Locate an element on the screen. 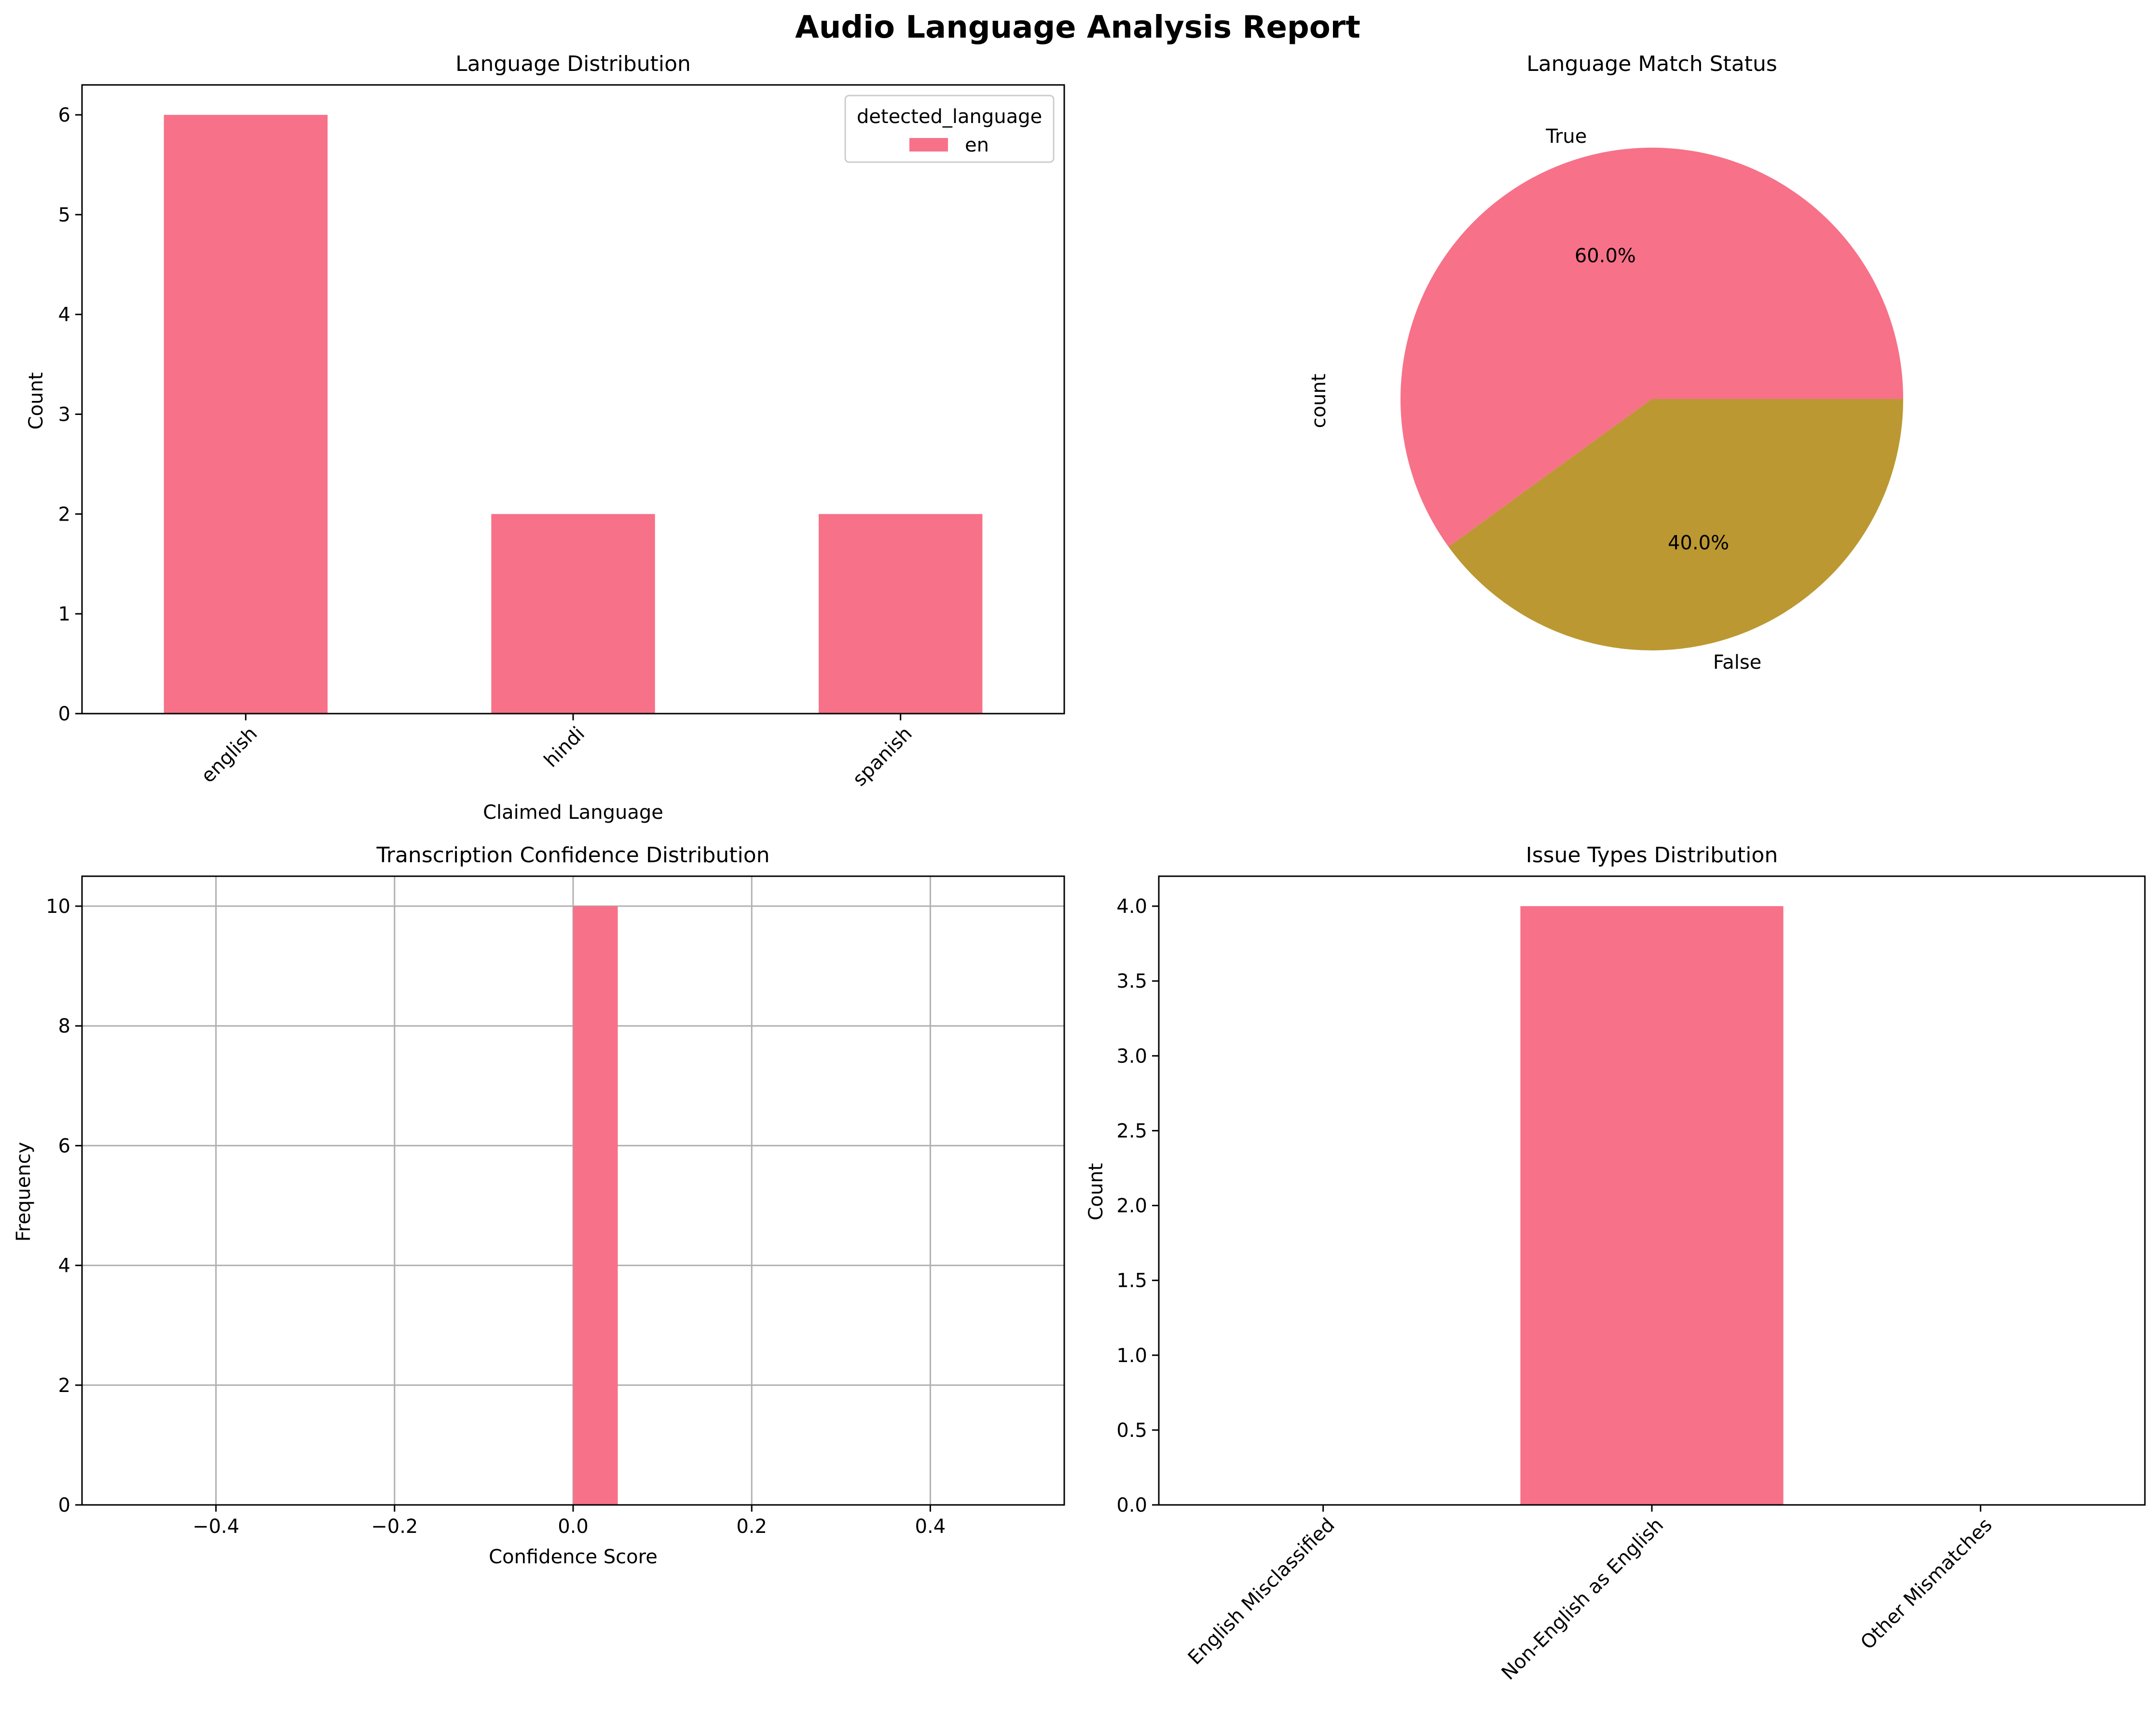 Image resolution: width=2156 pixels, height=1709 pixels. y-tick-label: 0.0 is located at coordinates (1132, 1505).